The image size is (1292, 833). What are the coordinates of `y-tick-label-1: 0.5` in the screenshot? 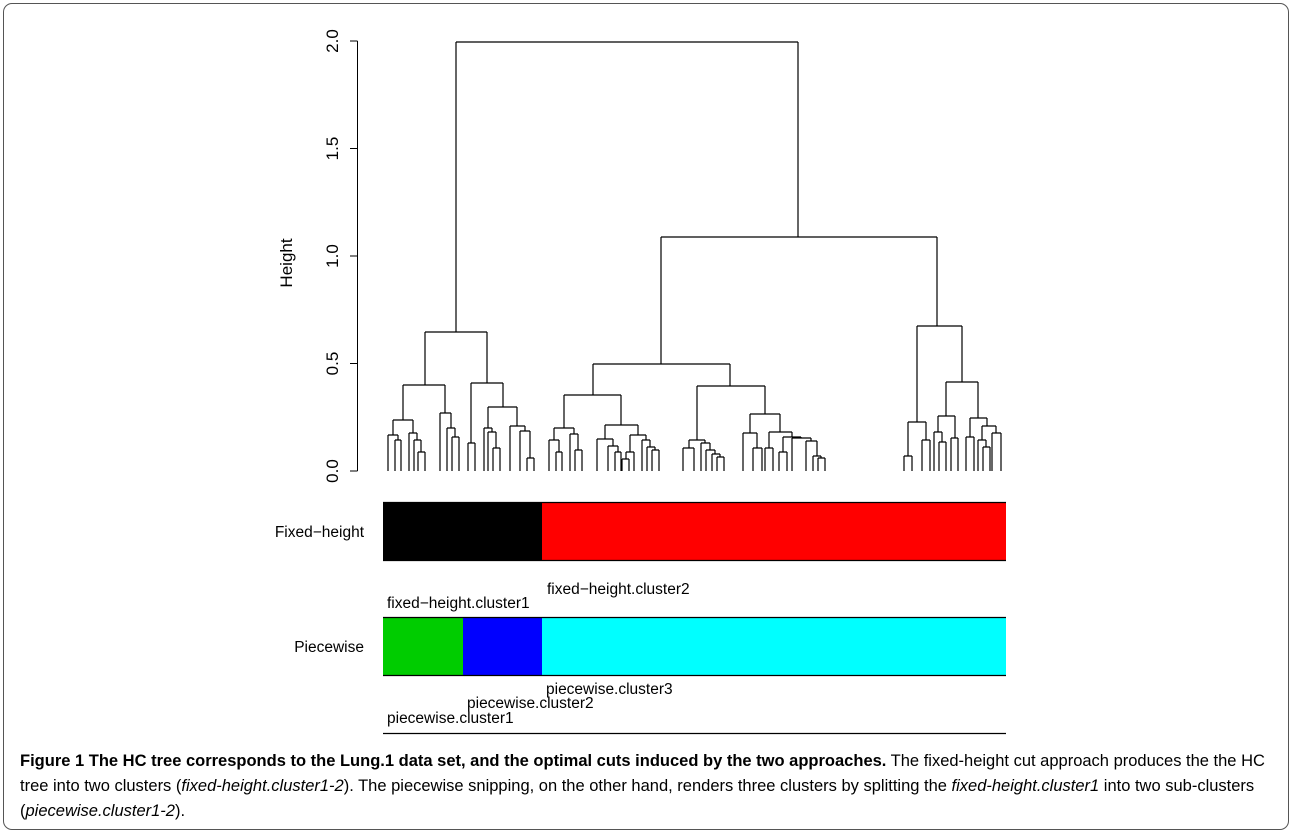 It's located at (332, 364).